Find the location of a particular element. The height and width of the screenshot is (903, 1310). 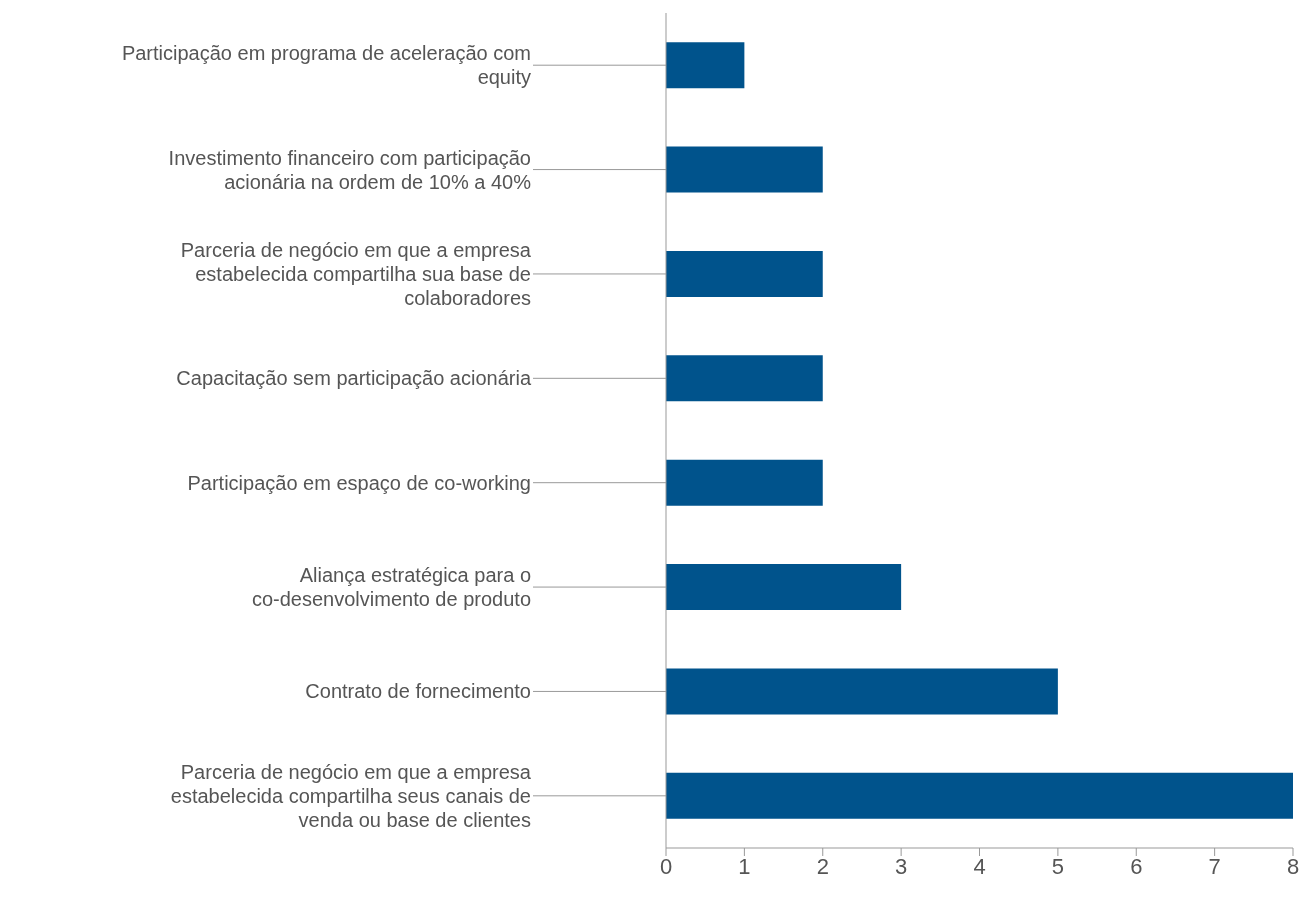

x-tick-label: 6 is located at coordinates (1136, 866).